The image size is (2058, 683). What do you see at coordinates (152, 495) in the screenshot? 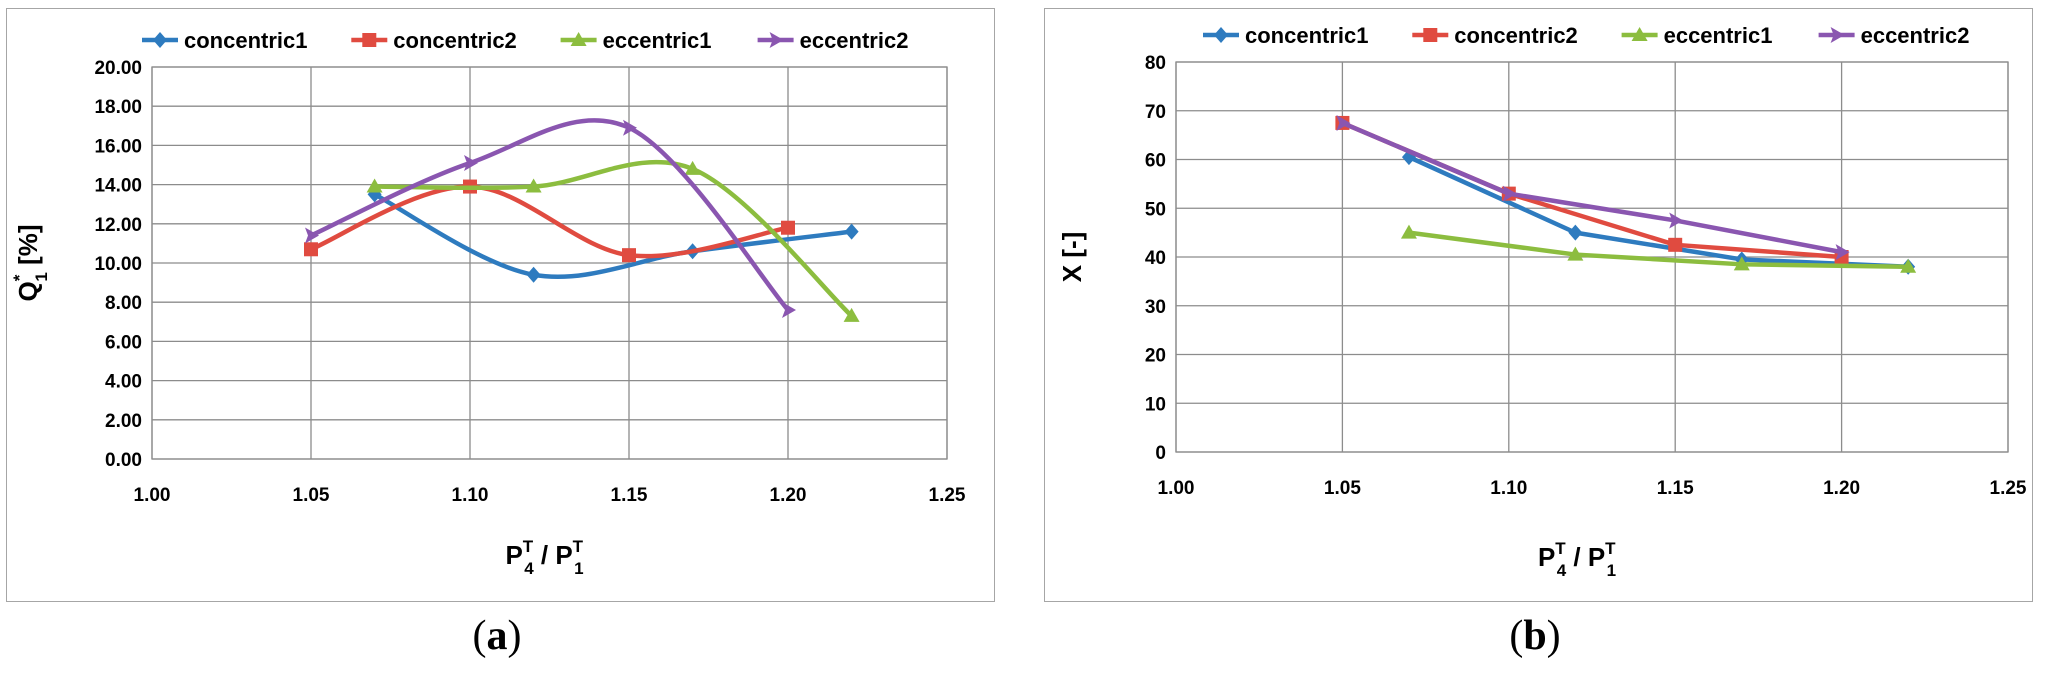
I see `chart-a-xtick-label: 1.00` at bounding box center [152, 495].